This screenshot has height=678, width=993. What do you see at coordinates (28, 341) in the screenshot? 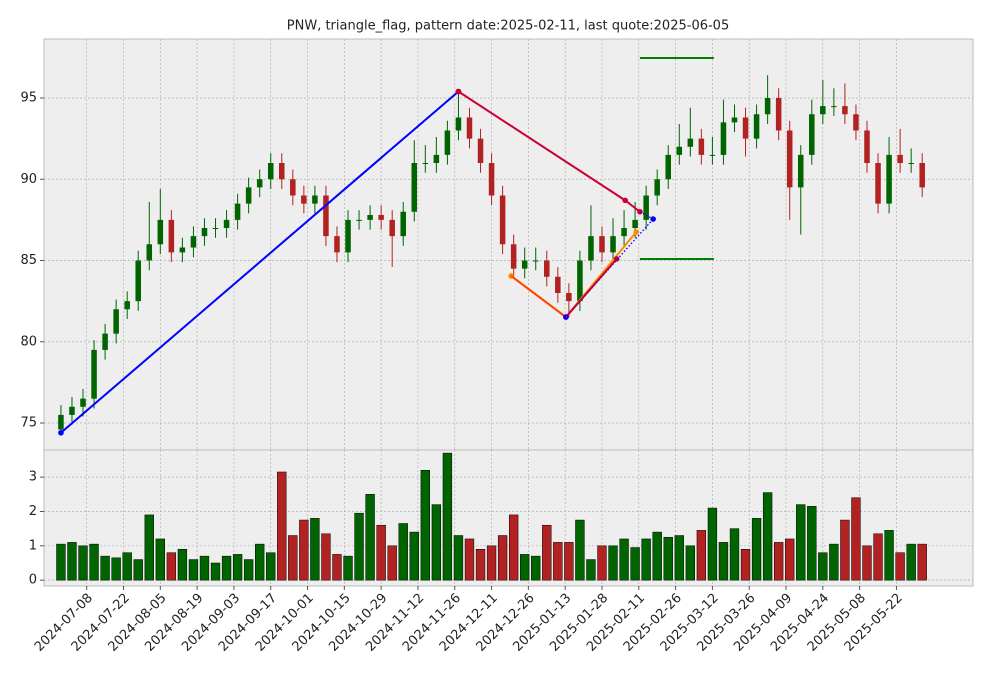
I see `y-tick-label: 80` at bounding box center [28, 341].